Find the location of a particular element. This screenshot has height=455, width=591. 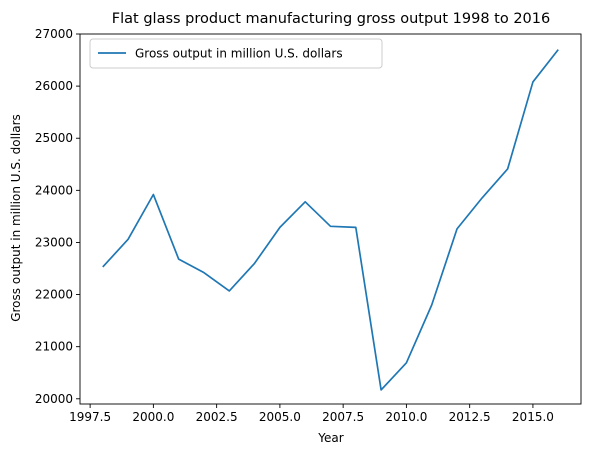

x-tick-label: 1997.5 is located at coordinates (90, 417).